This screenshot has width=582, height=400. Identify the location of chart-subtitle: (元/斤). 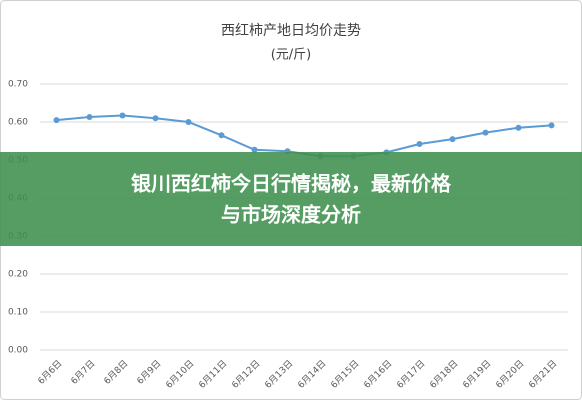
(291, 55).